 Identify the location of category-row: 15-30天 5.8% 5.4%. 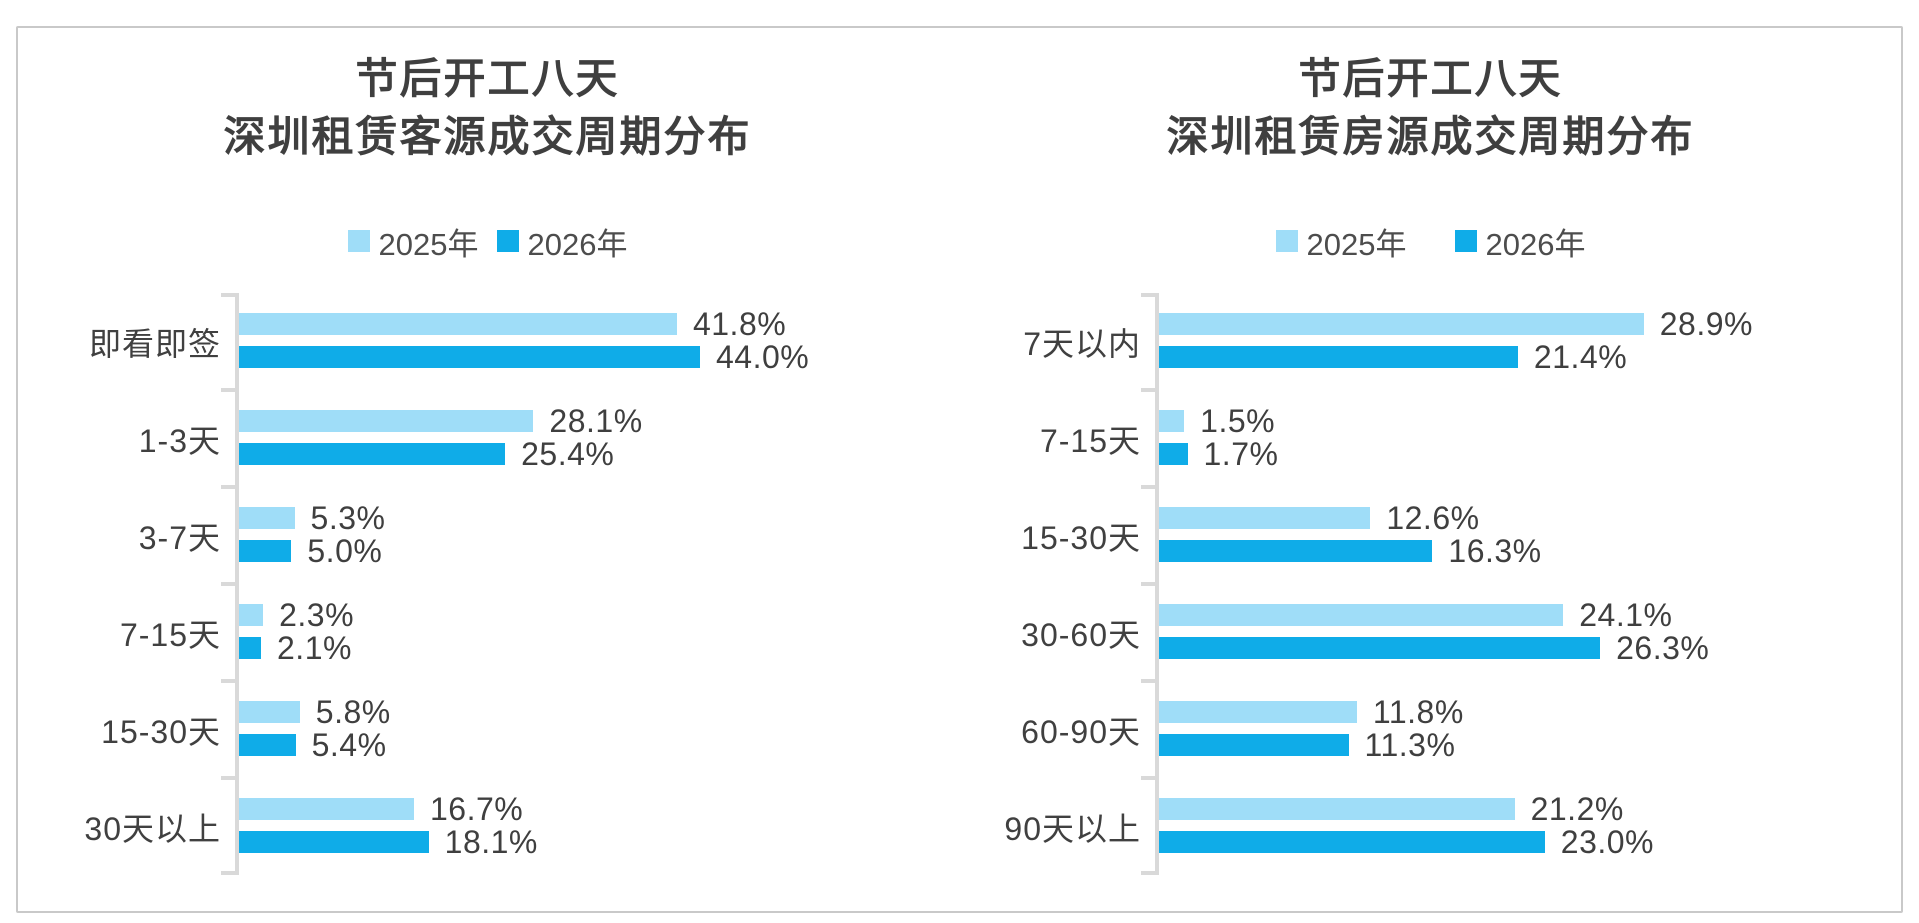
(485, 728).